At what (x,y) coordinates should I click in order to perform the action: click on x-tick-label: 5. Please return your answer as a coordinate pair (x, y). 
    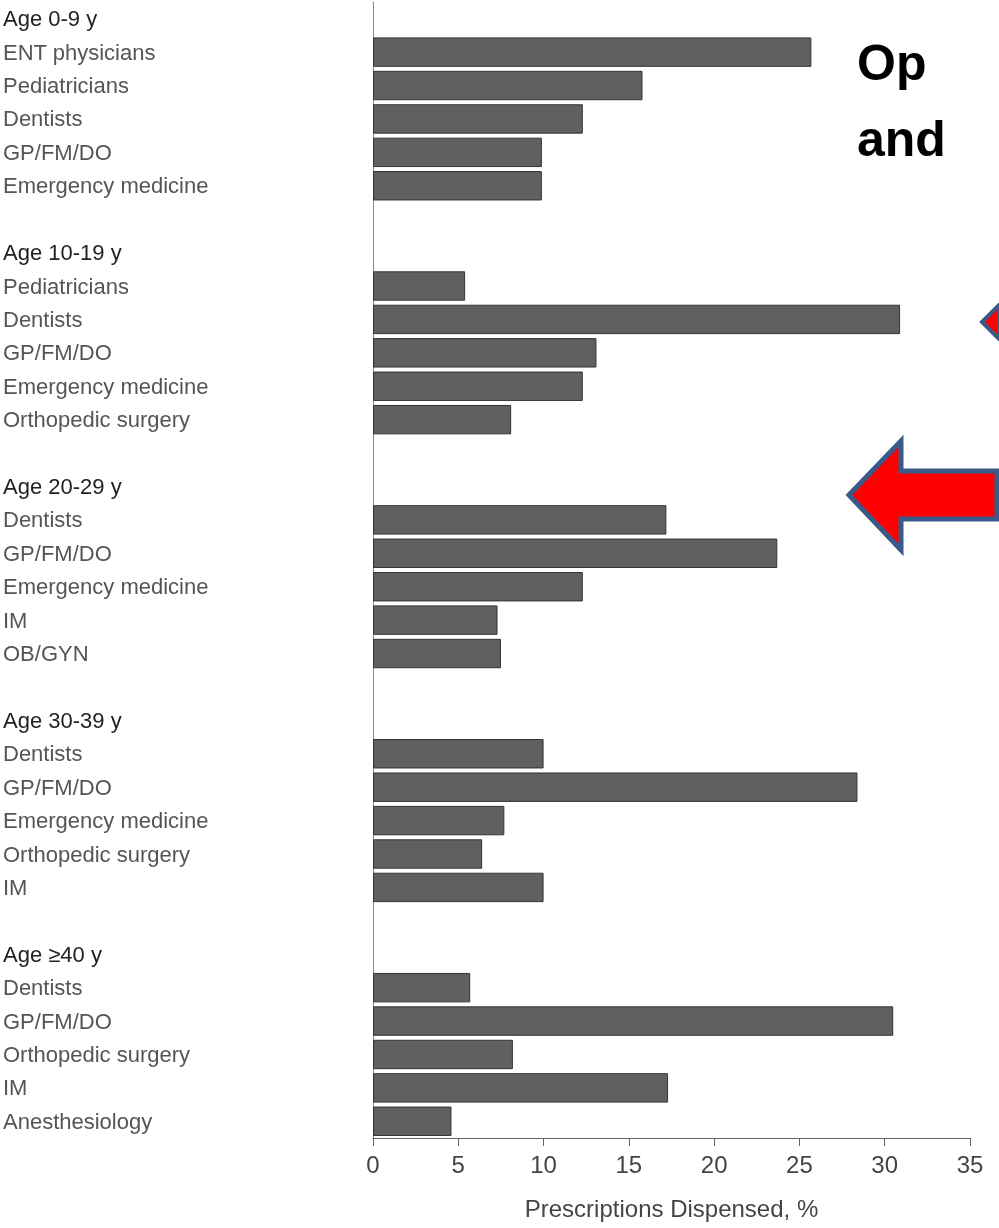
    Looking at the image, I should click on (458, 1164).